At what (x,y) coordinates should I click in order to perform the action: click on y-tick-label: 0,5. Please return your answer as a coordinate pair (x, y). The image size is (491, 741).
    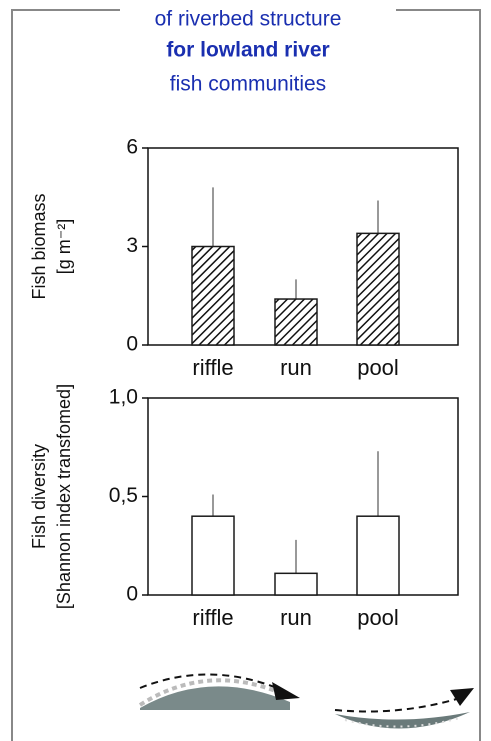
    Looking at the image, I should click on (123, 495).